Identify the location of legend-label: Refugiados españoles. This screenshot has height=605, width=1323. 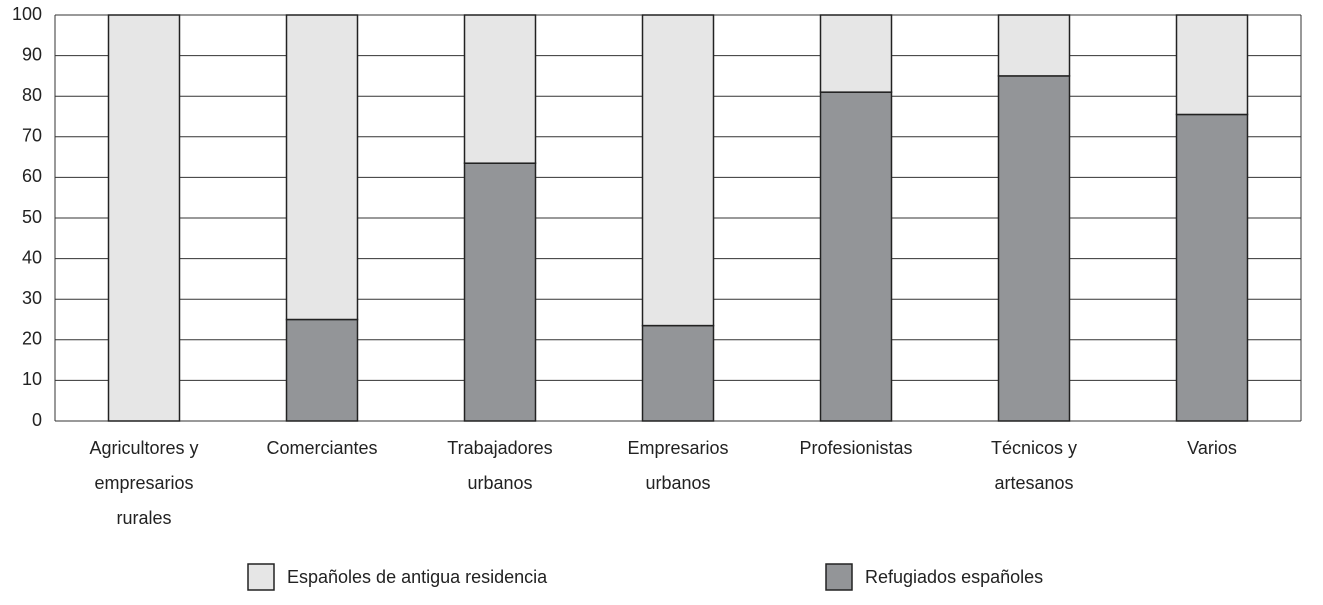
(954, 577).